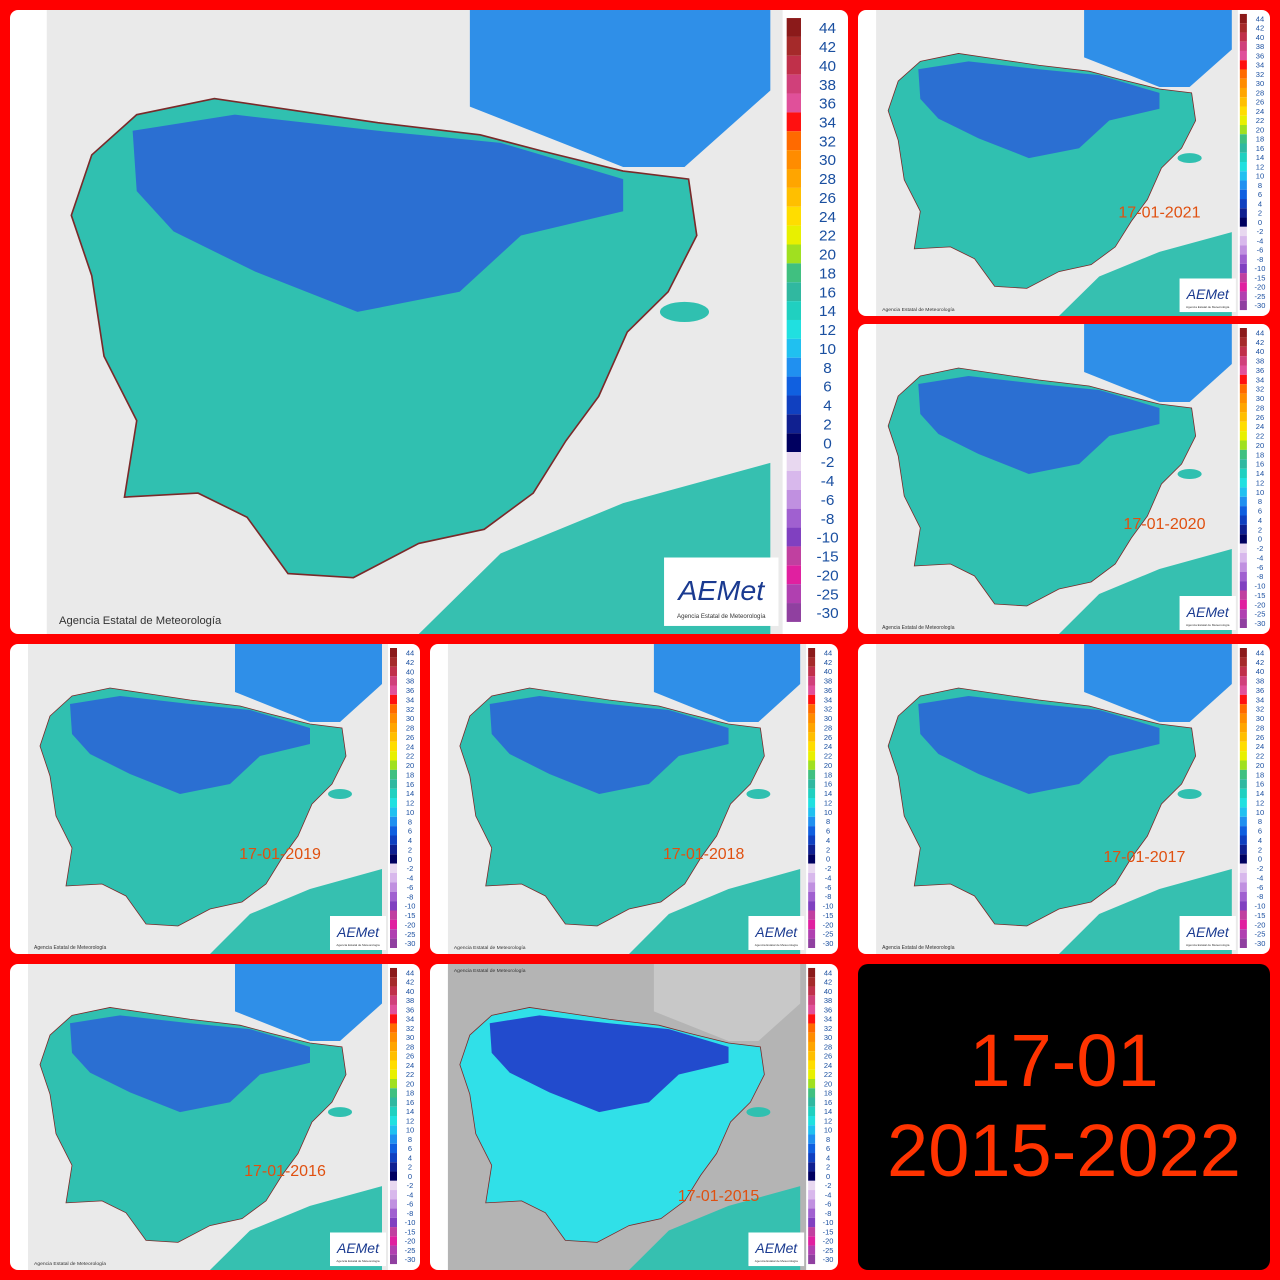  Describe the element at coordinates (410, 1019) in the screenshot. I see `legend-label: 34` at that location.